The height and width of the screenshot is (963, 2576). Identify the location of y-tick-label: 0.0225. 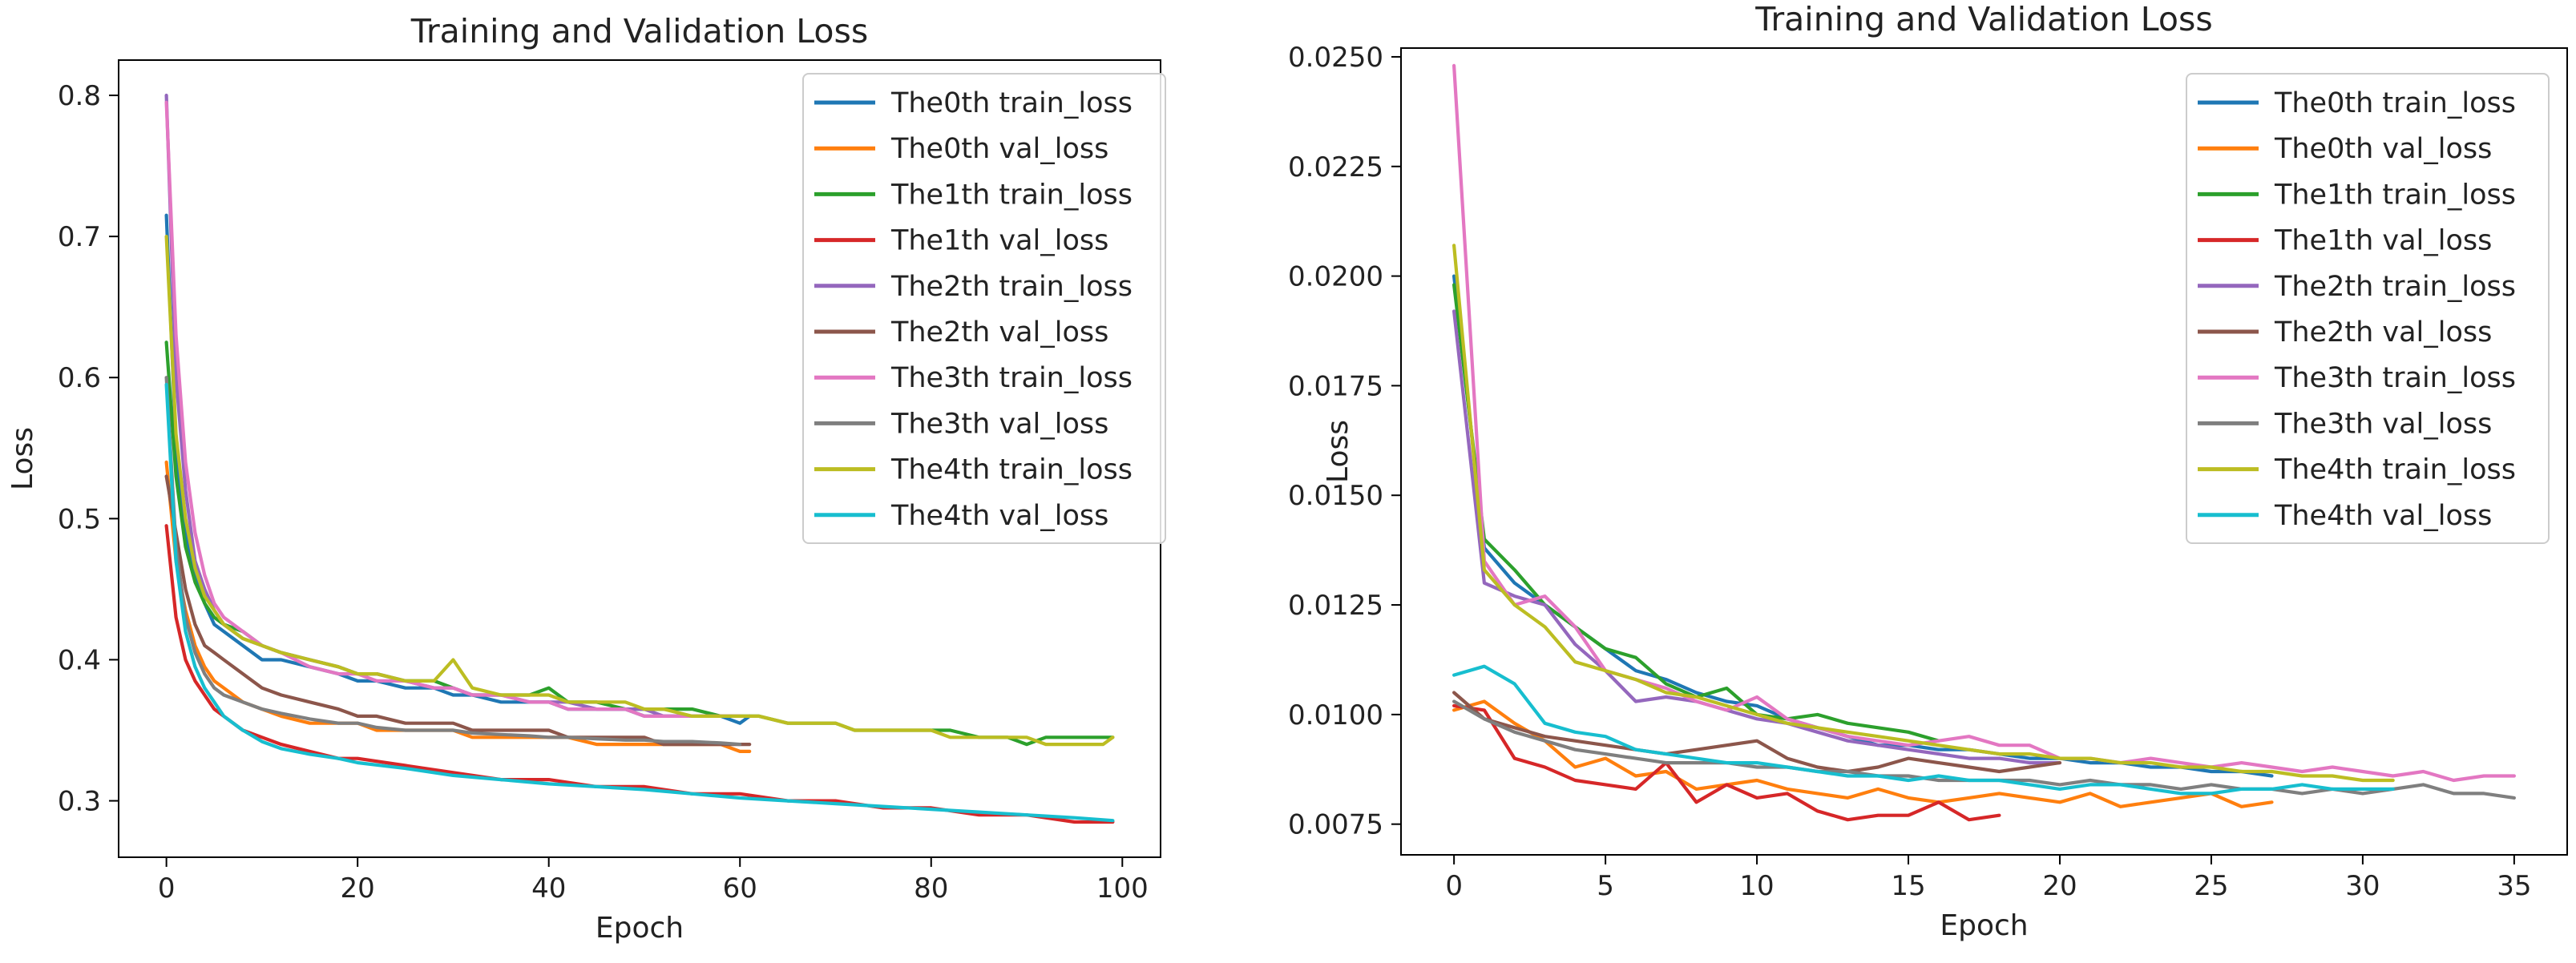
(1336, 167).